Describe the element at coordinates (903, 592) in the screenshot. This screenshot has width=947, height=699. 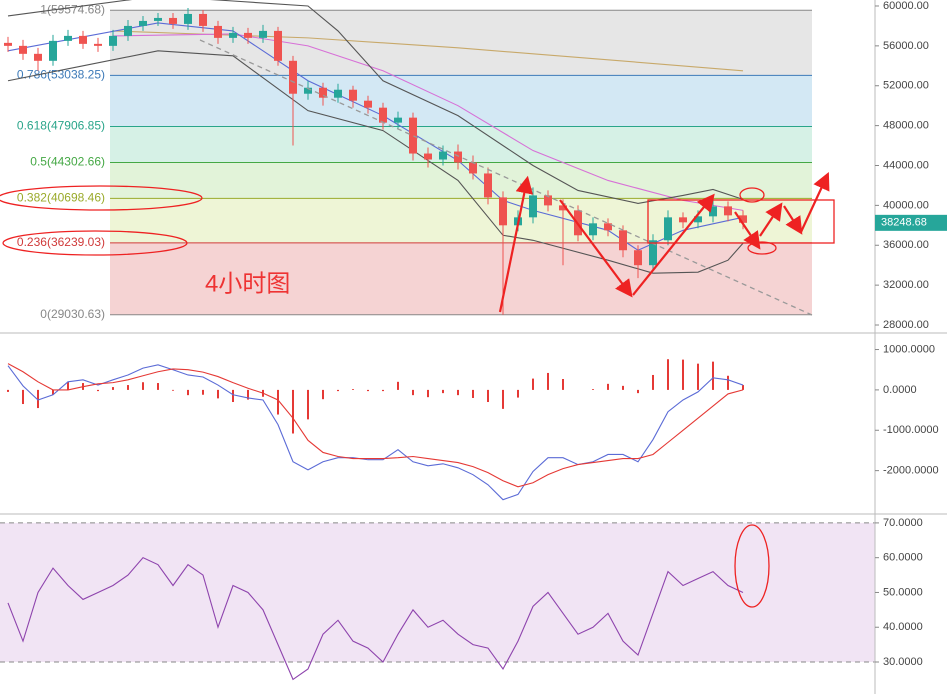
I see `y-tick-label: 50.0000` at that location.